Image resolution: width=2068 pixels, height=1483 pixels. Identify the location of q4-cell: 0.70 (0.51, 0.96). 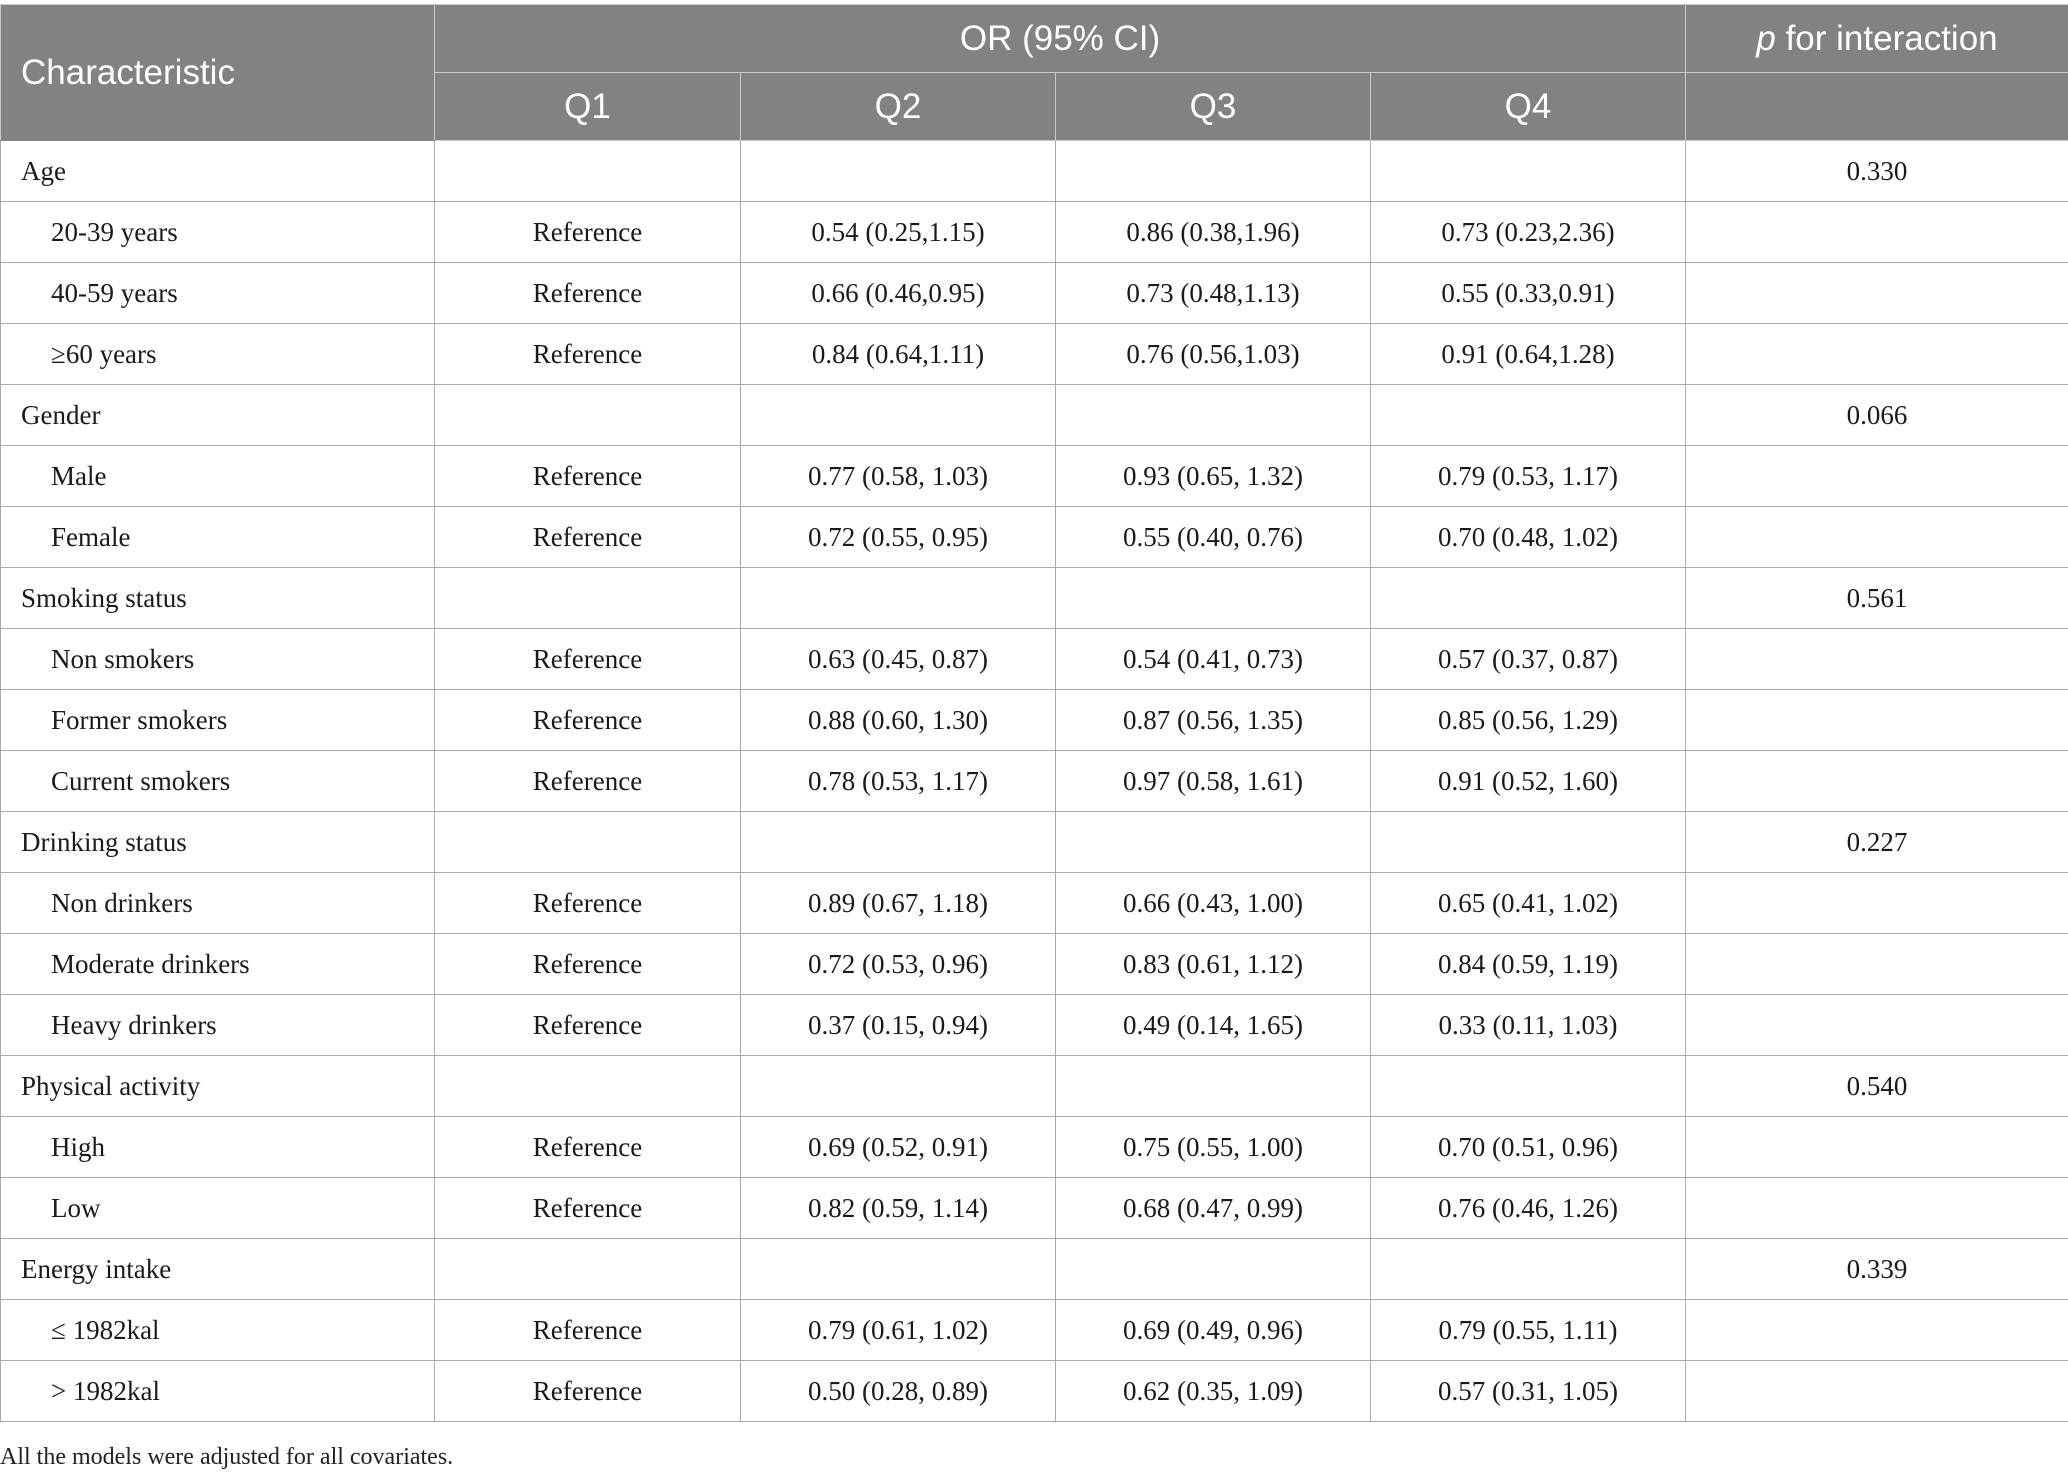
(1528, 1147).